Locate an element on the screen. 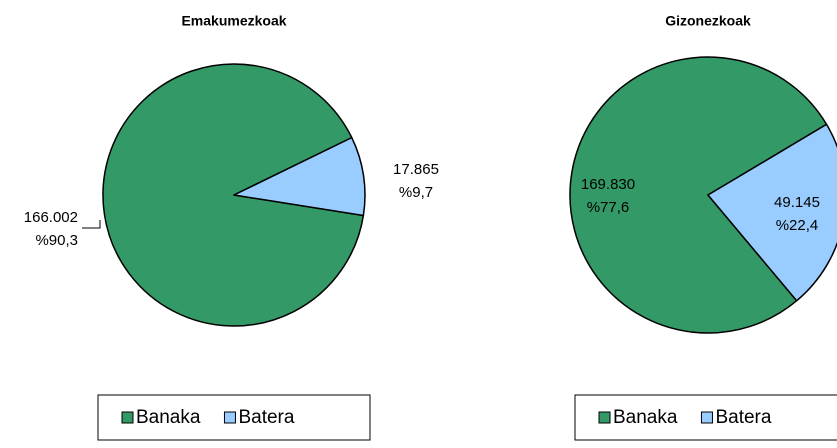 The height and width of the screenshot is (448, 837). legend-box is located at coordinates (234, 417).